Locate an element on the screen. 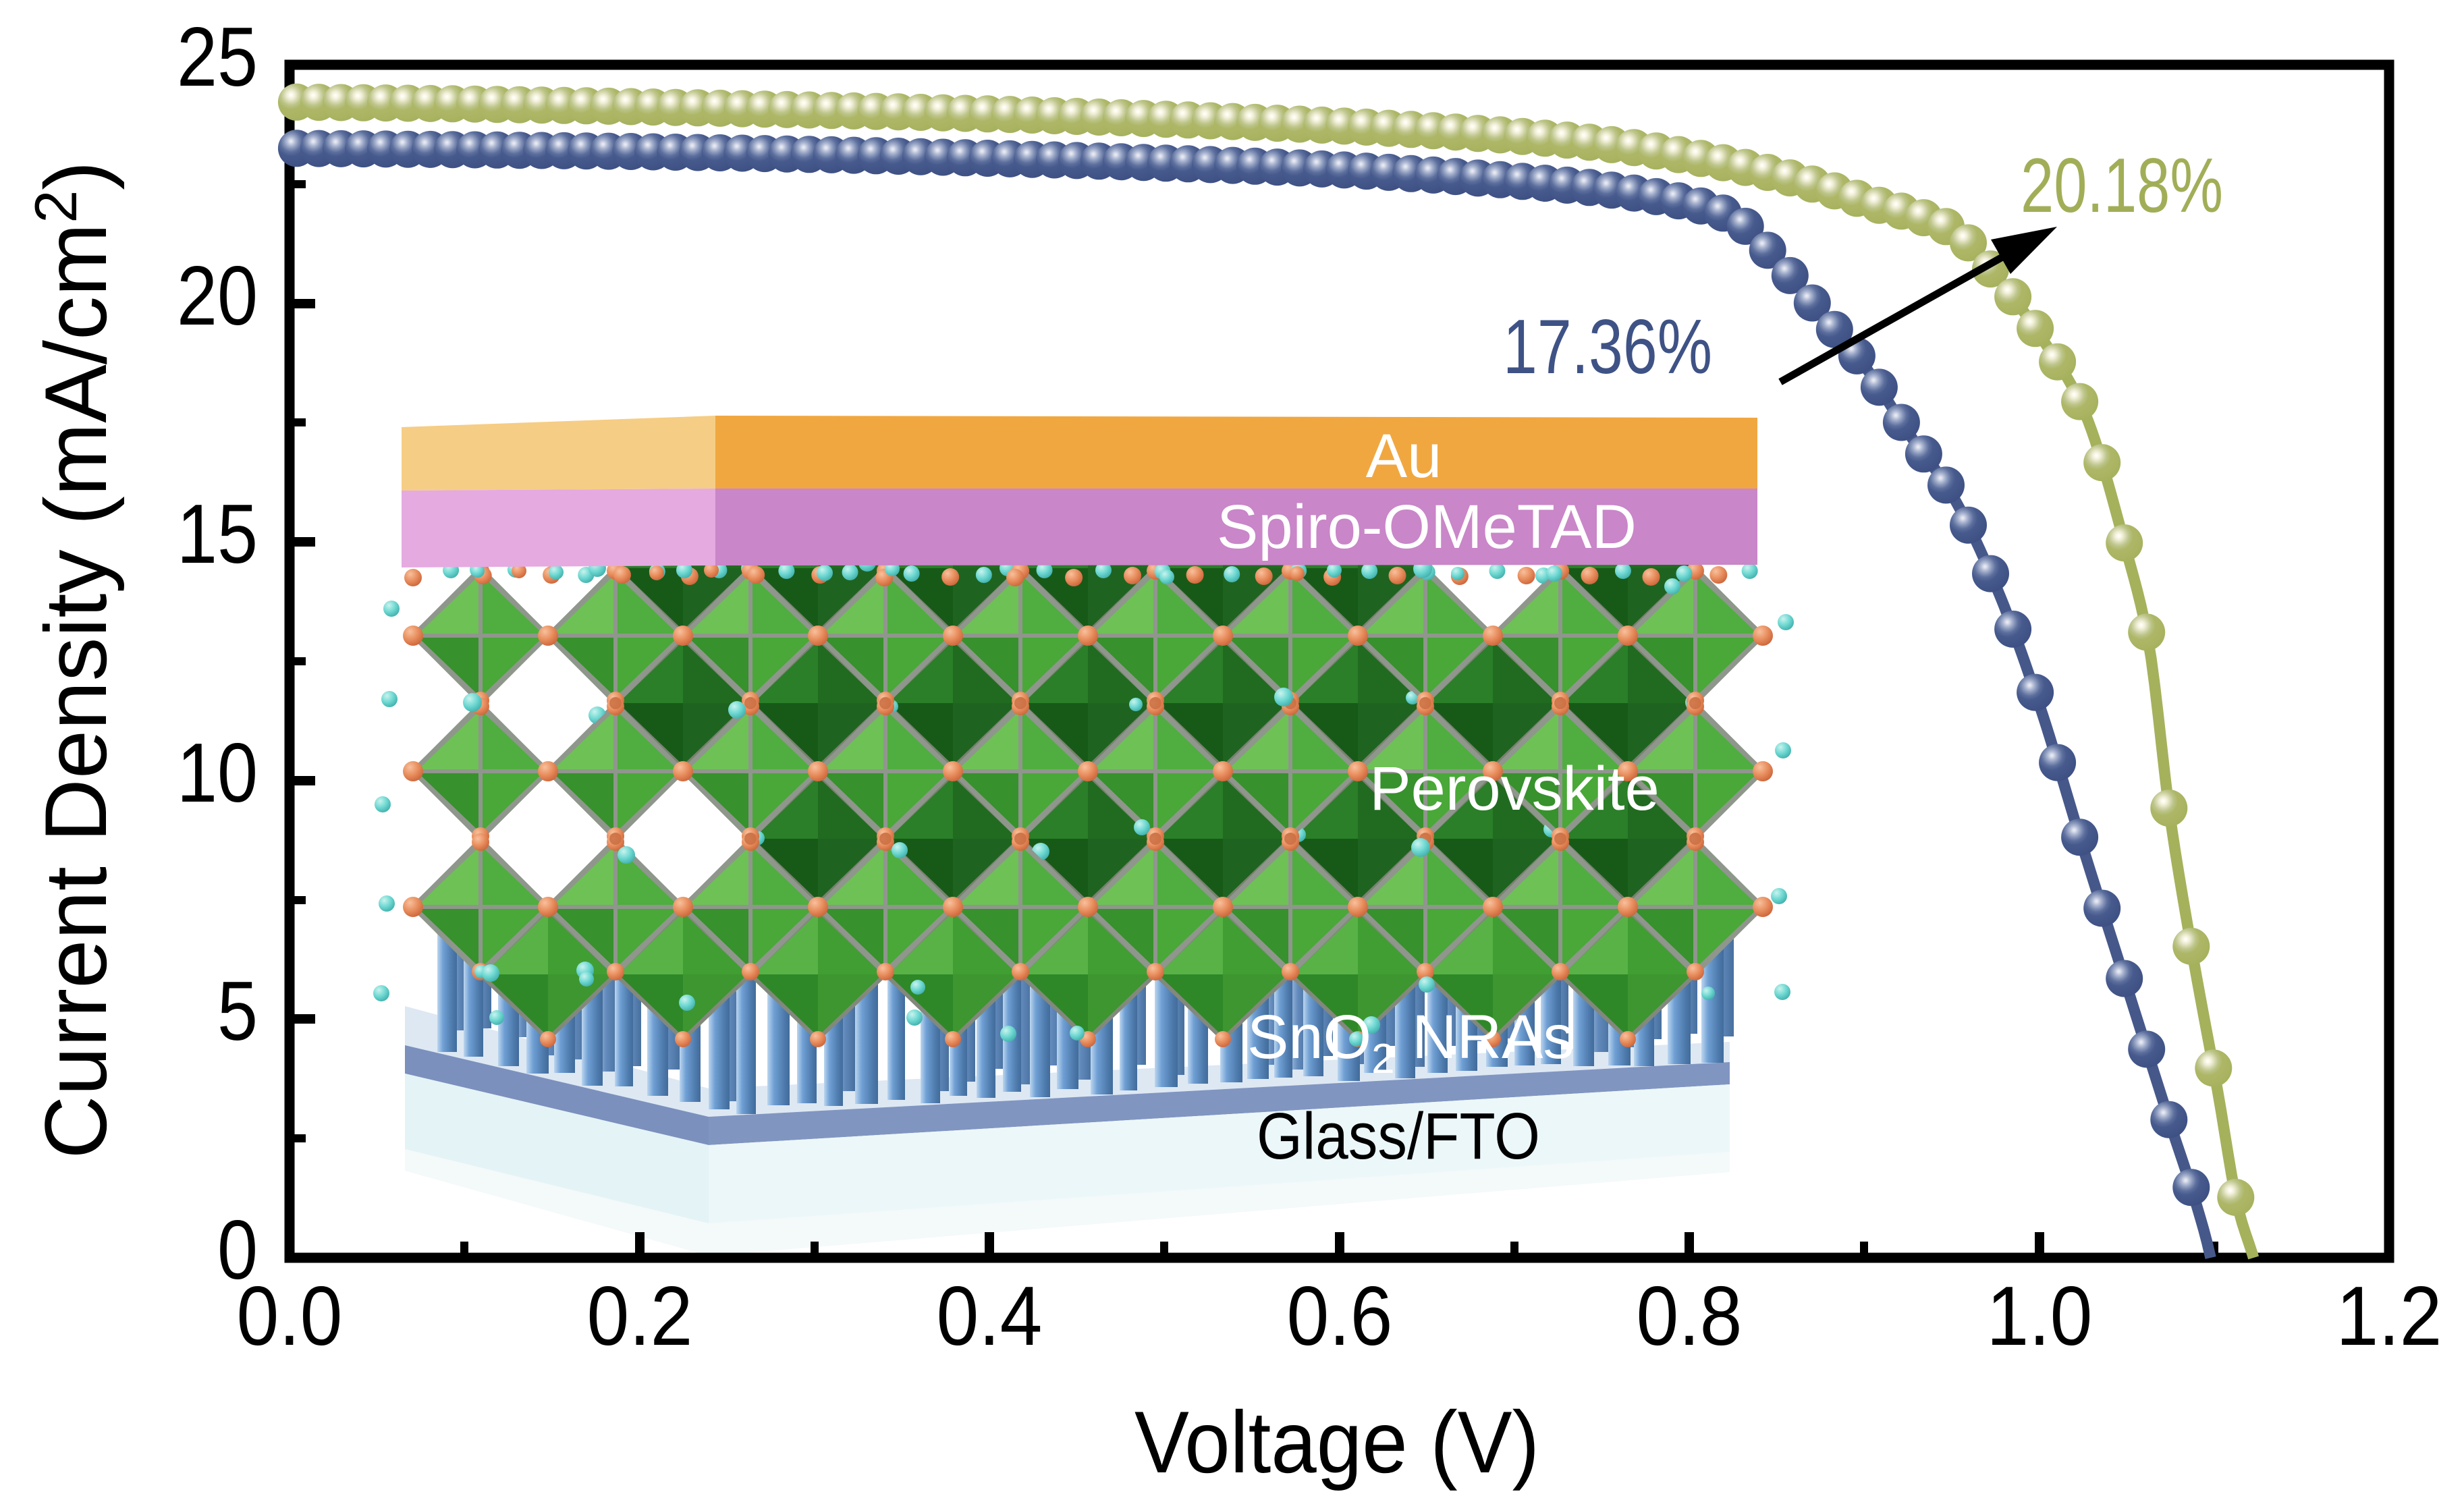 This screenshot has width=2464, height=1498. svg-text: SnO2 NRAs is located at coordinates (1410, 1042).